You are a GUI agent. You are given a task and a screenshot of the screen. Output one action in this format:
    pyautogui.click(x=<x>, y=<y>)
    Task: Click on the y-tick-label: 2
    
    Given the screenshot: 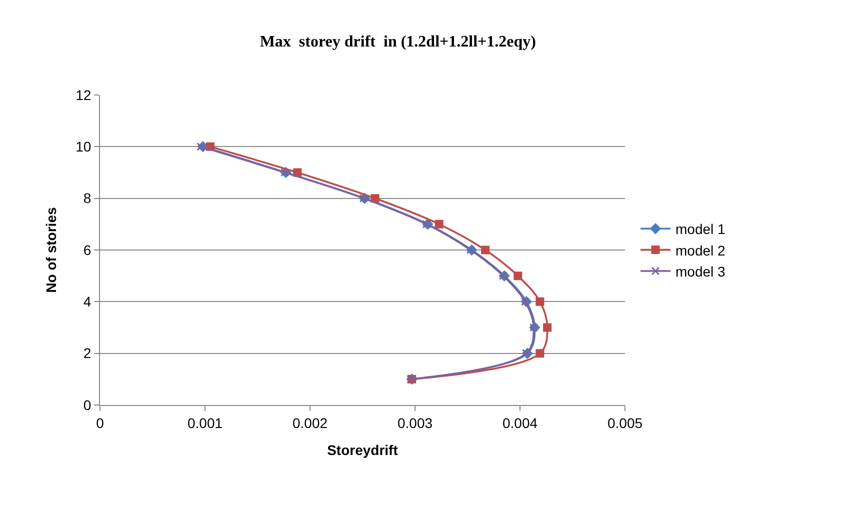 What is the action you would take?
    pyautogui.click(x=87, y=353)
    